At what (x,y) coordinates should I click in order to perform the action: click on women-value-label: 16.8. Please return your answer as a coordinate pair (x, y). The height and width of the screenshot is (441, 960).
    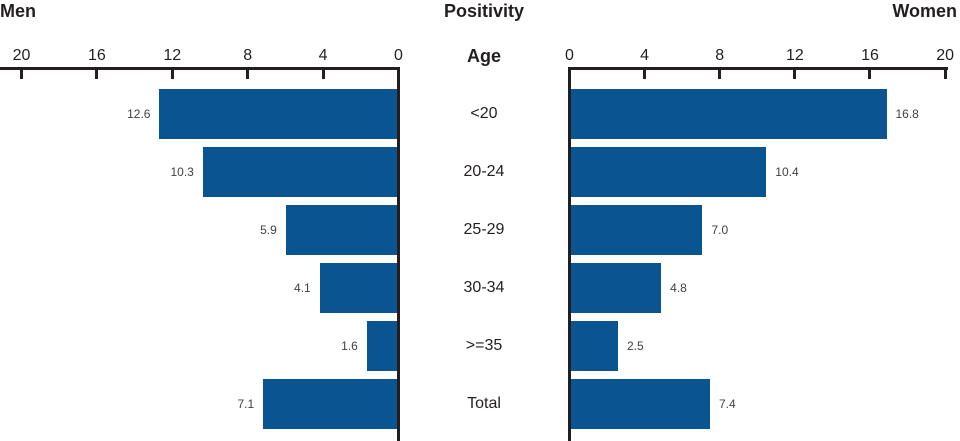
    Looking at the image, I should click on (907, 114).